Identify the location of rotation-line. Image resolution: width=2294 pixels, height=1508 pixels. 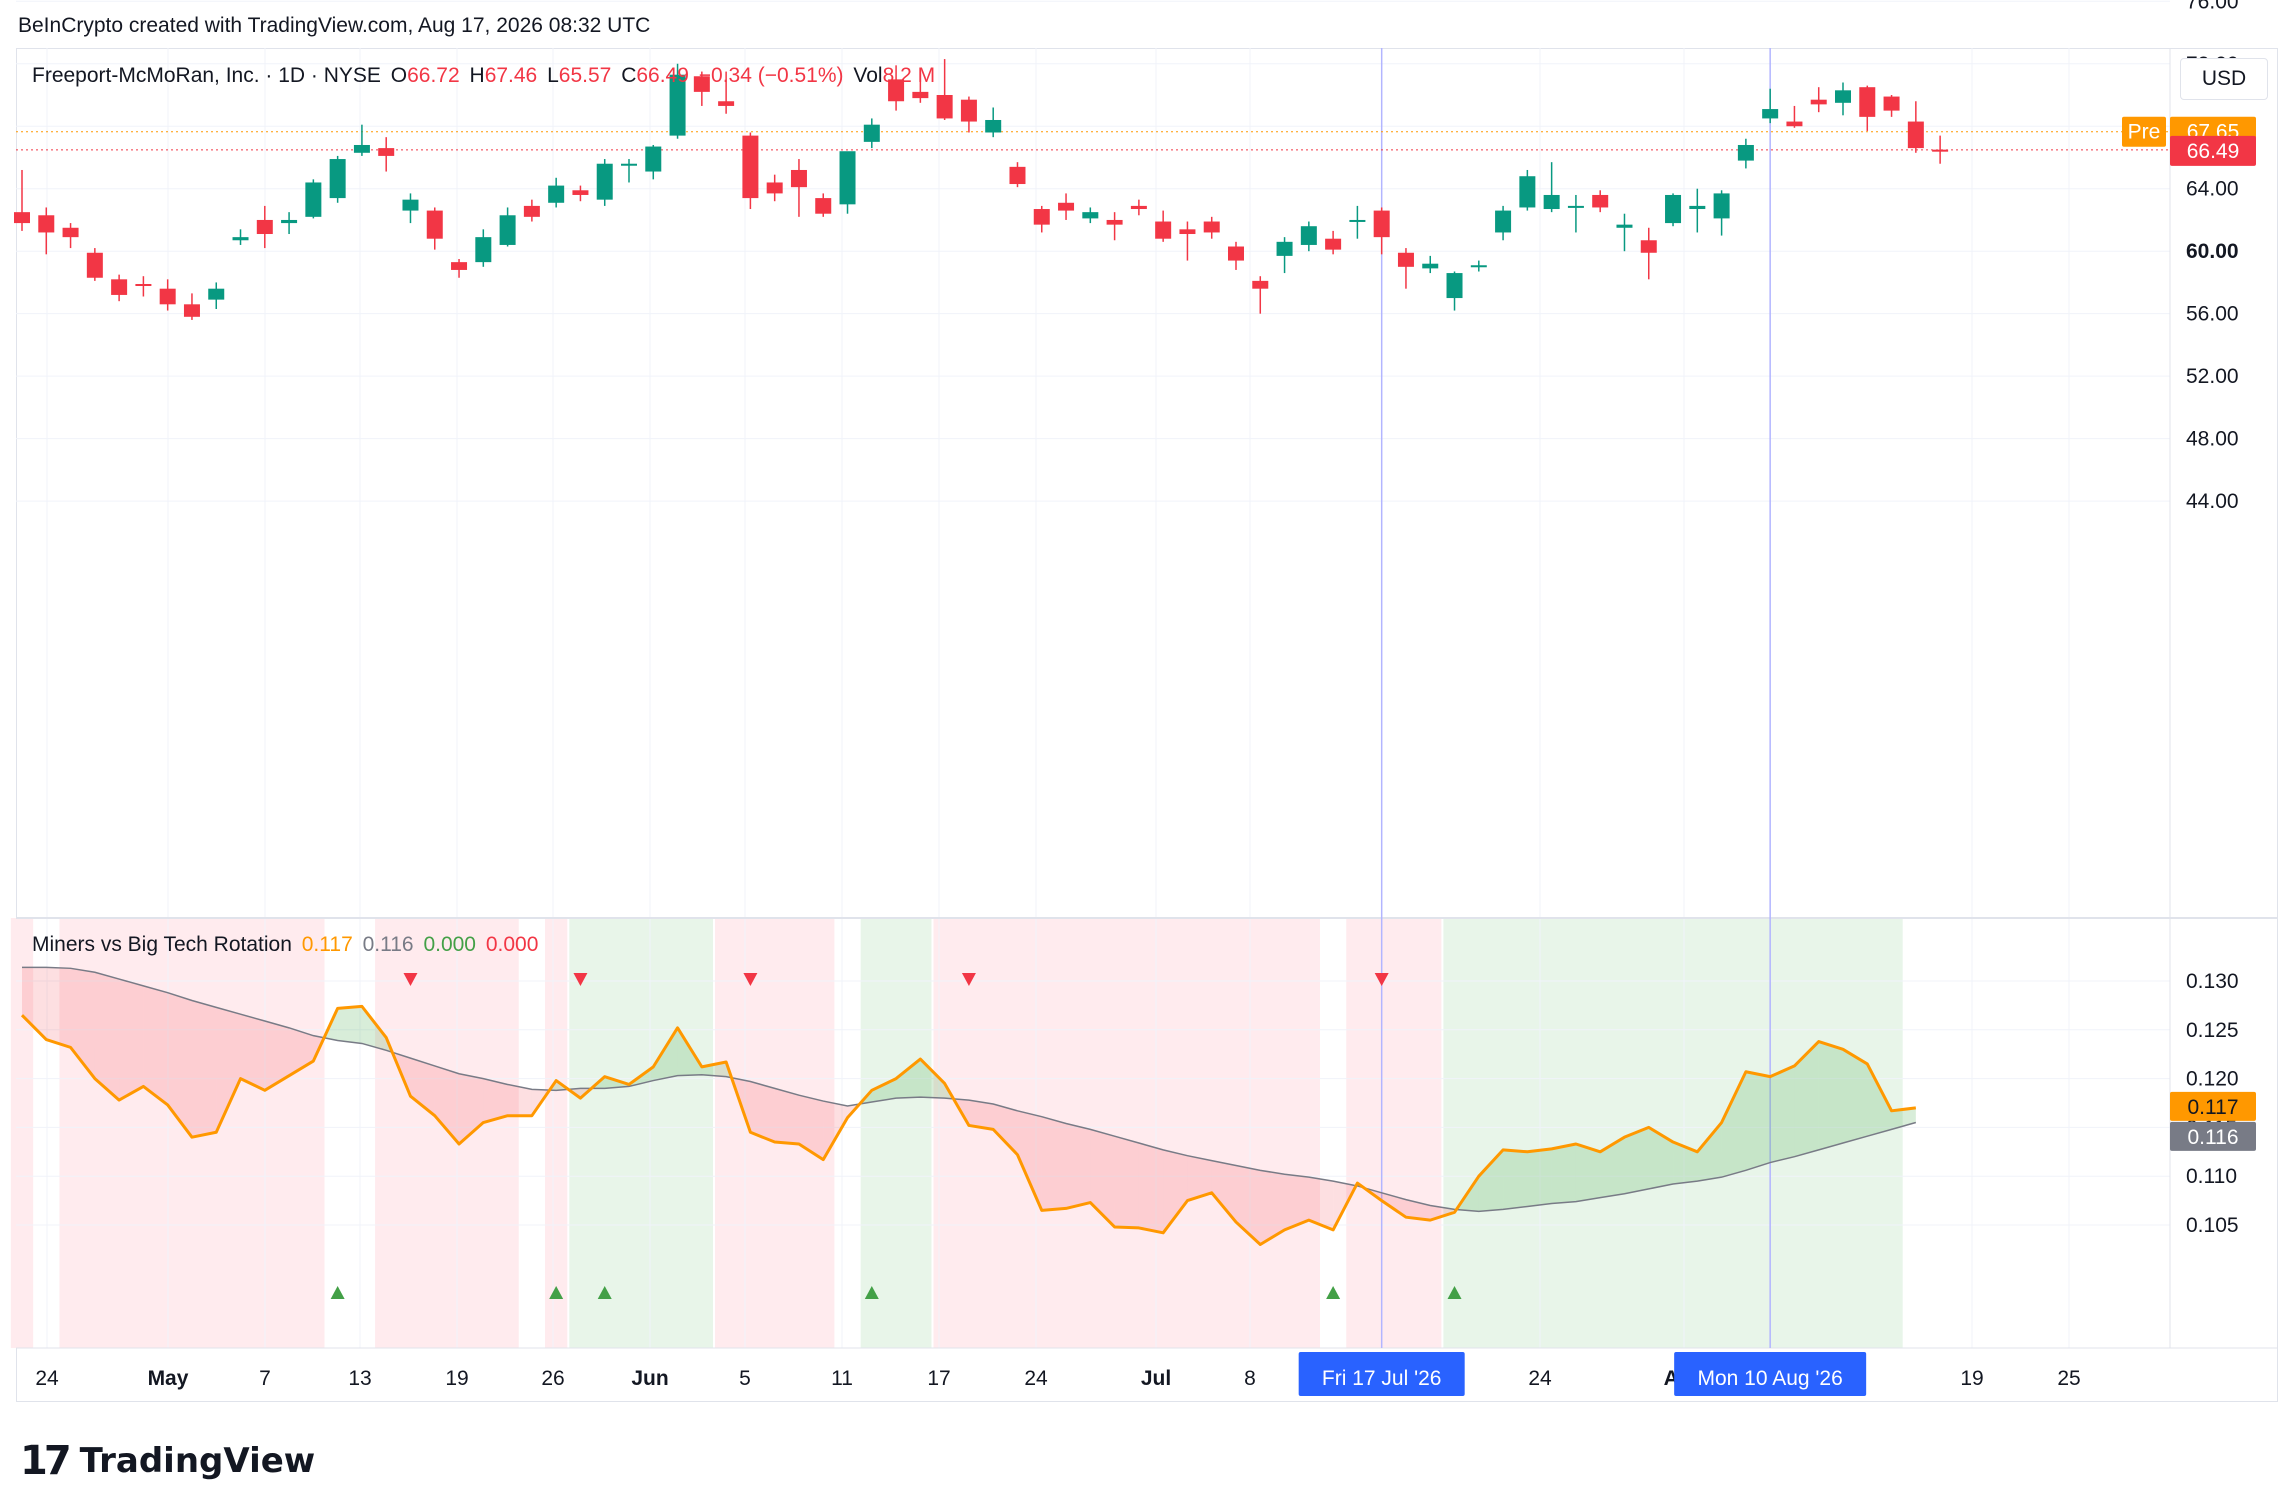
(968, 1125).